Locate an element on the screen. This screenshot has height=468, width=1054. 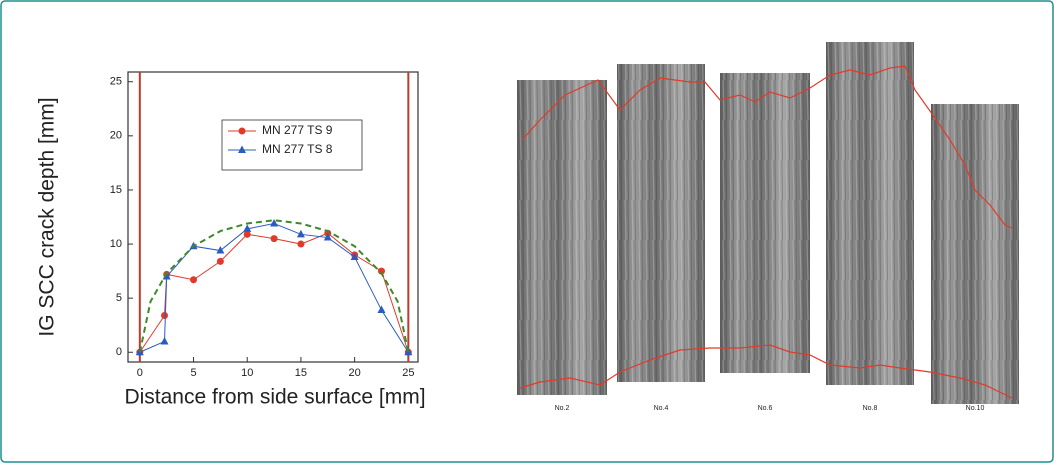
x-tick-label: 15 is located at coordinates (301, 373).